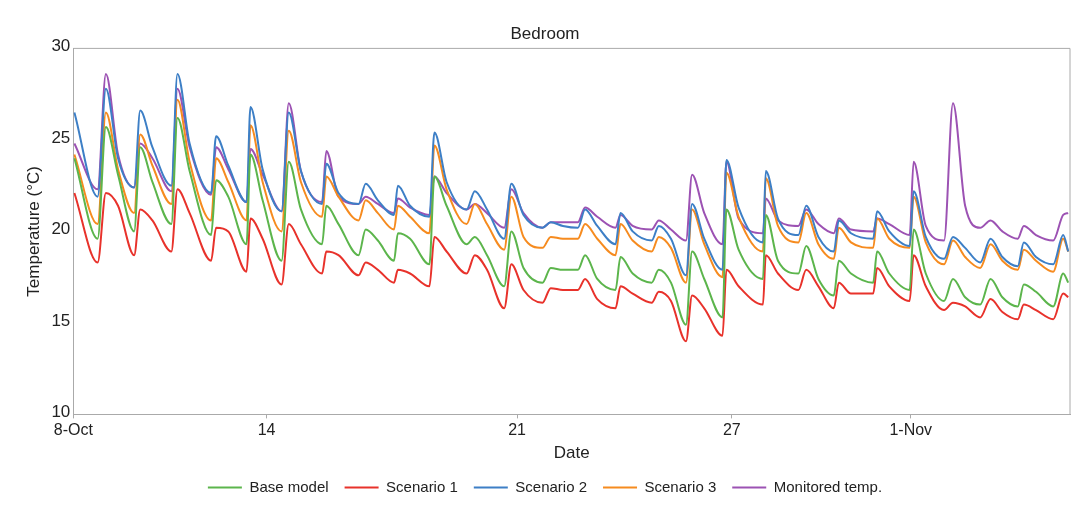  Describe the element at coordinates (551, 486) in the screenshot. I see `legend-label: Scenario 2` at that location.